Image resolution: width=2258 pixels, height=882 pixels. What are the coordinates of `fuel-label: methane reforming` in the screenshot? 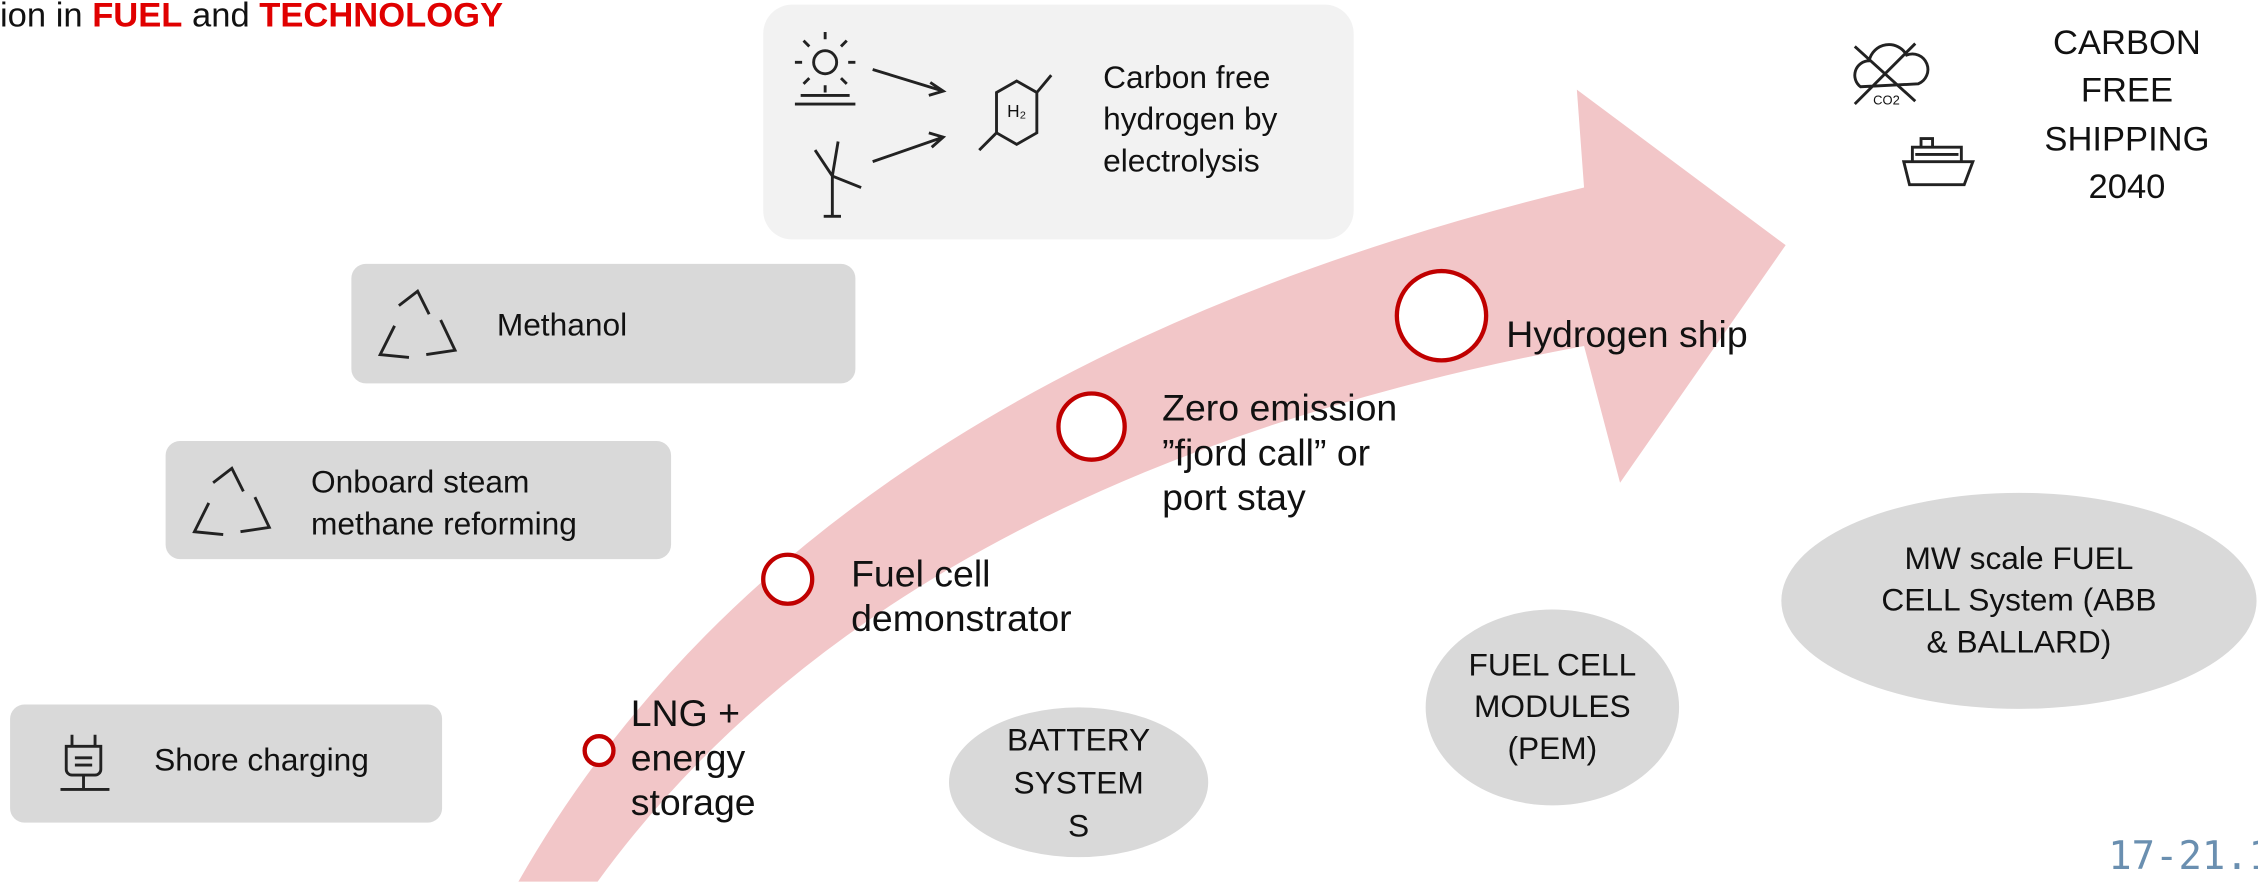 It's located at (444, 523).